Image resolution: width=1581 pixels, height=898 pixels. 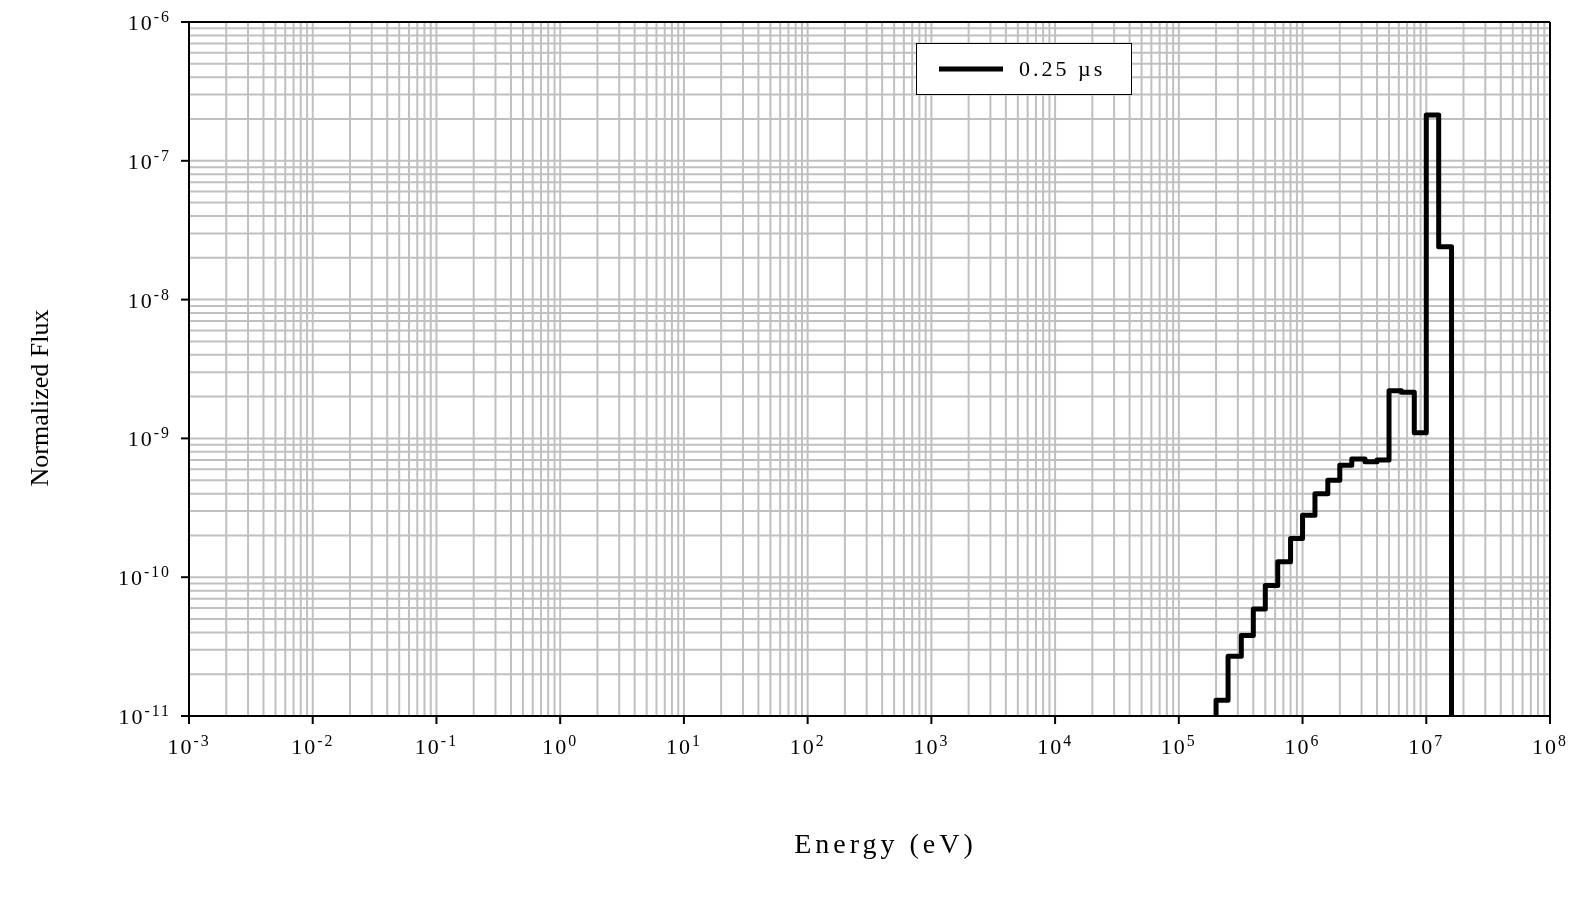 What do you see at coordinates (1178, 745) in the screenshot?
I see `x-tick-label: 10$^{5}$` at bounding box center [1178, 745].